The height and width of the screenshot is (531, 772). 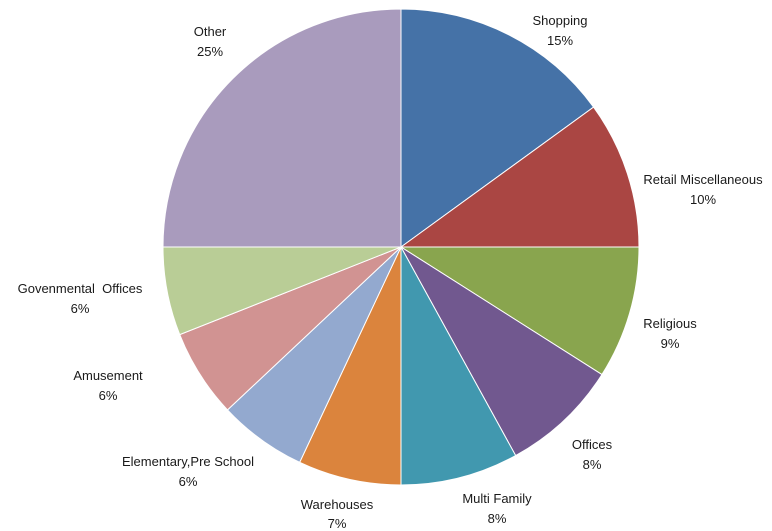 I want to click on label-value: 15%, so click(x=560, y=40).